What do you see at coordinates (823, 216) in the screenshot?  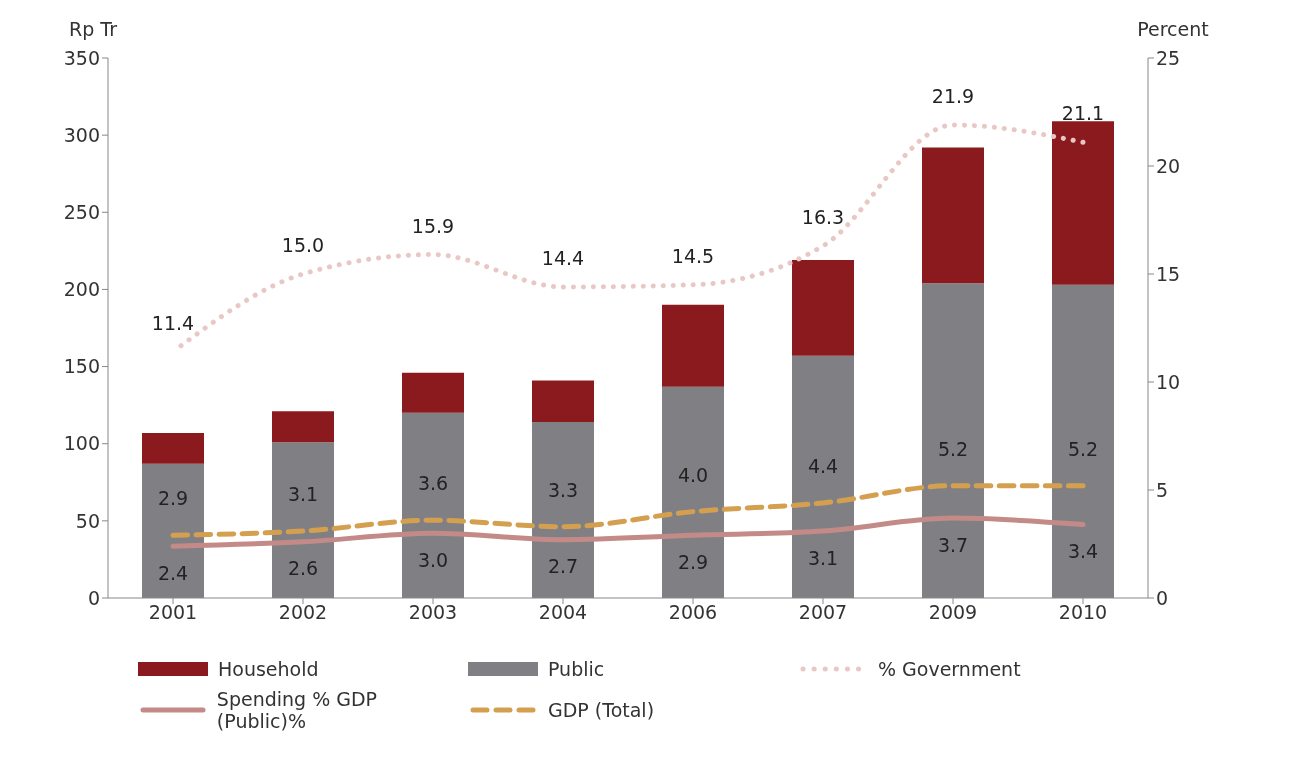 I see `data-label: 16.3` at bounding box center [823, 216].